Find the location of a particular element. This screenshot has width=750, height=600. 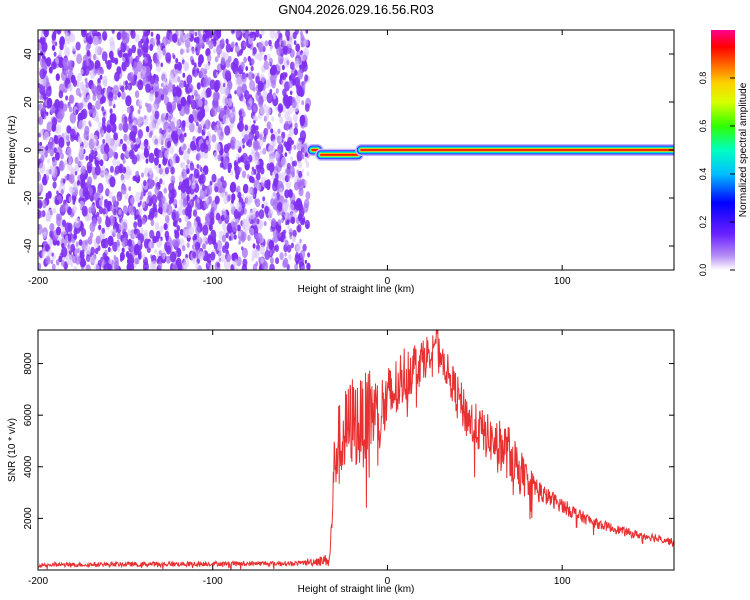

colorbar-tick-label: 0.0 is located at coordinates (703, 270).